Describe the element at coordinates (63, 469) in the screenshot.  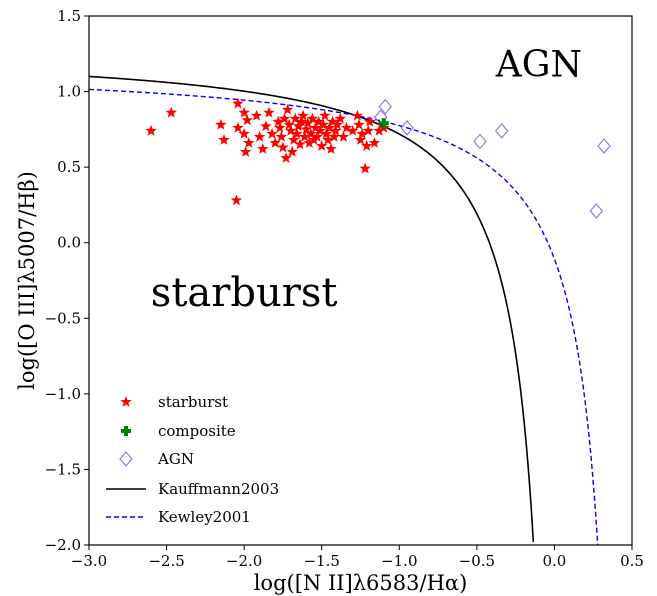
I see `y-tick-label: −1.5` at that location.